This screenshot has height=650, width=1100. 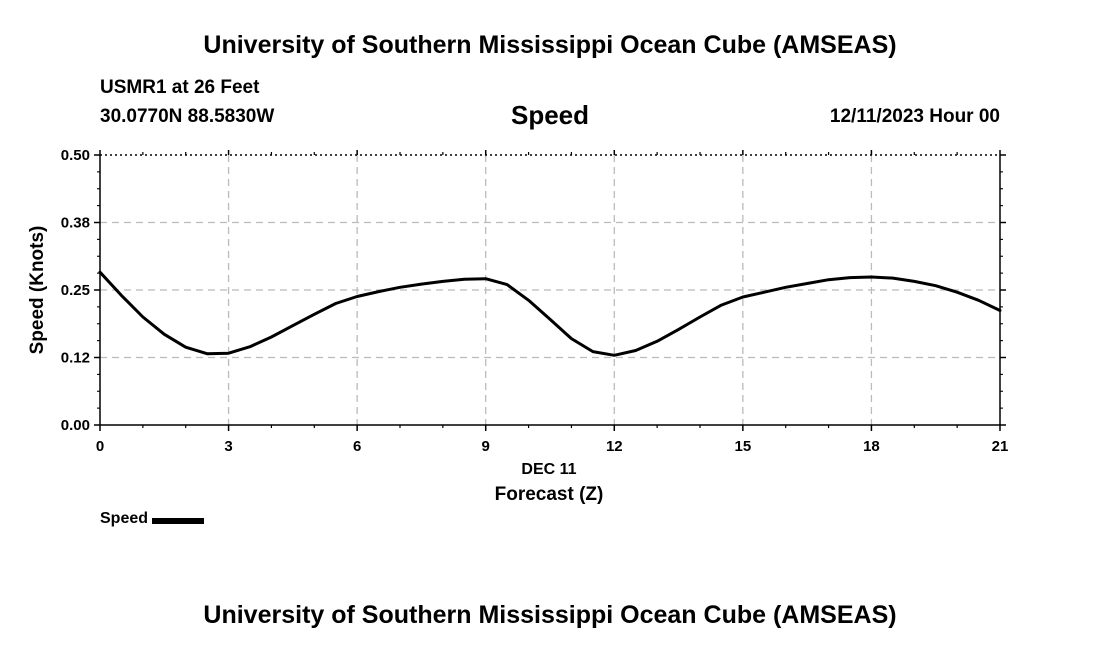 I want to click on x-tick-label: 21, so click(x=1000, y=446).